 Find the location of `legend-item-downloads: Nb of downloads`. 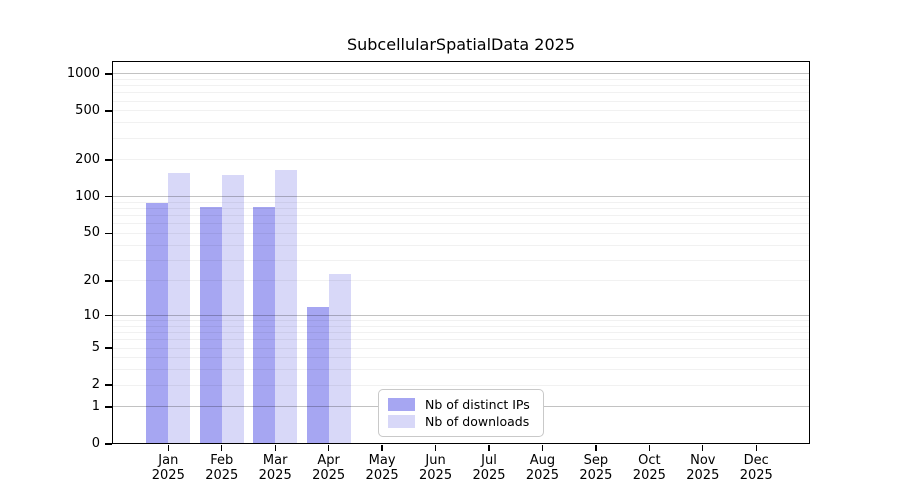

legend-item-downloads: Nb of downloads is located at coordinates (461, 422).